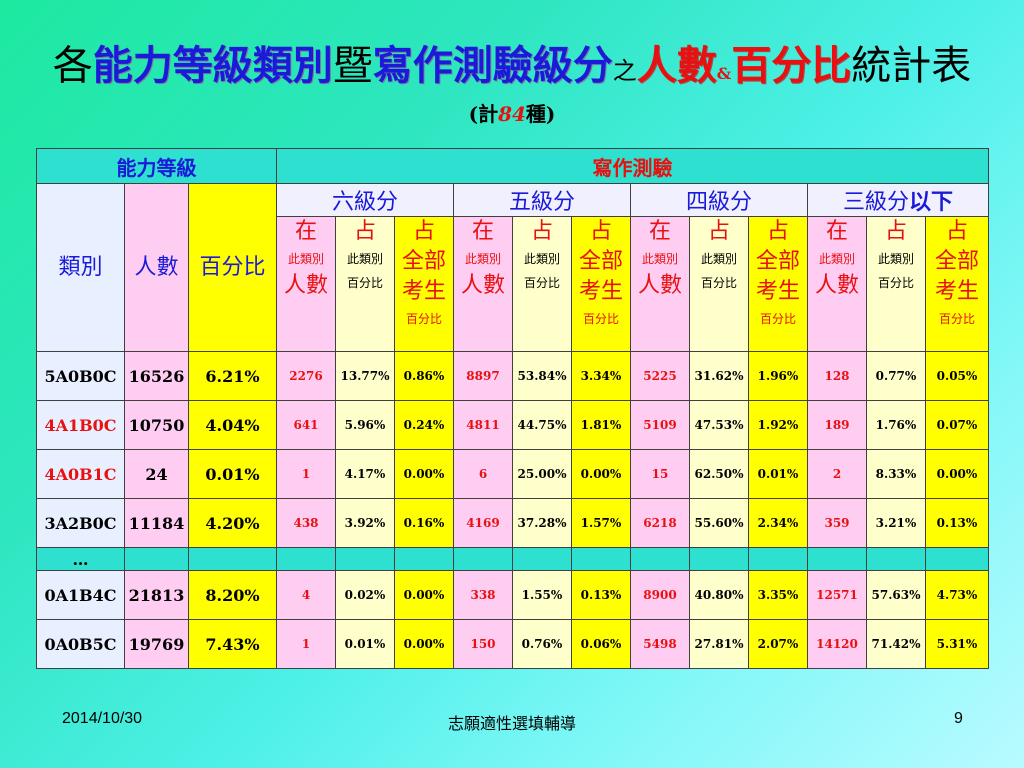 This screenshot has height=768, width=1024. Describe the element at coordinates (365, 425) in the screenshot. I see `row-cell: 5.96%` at that location.